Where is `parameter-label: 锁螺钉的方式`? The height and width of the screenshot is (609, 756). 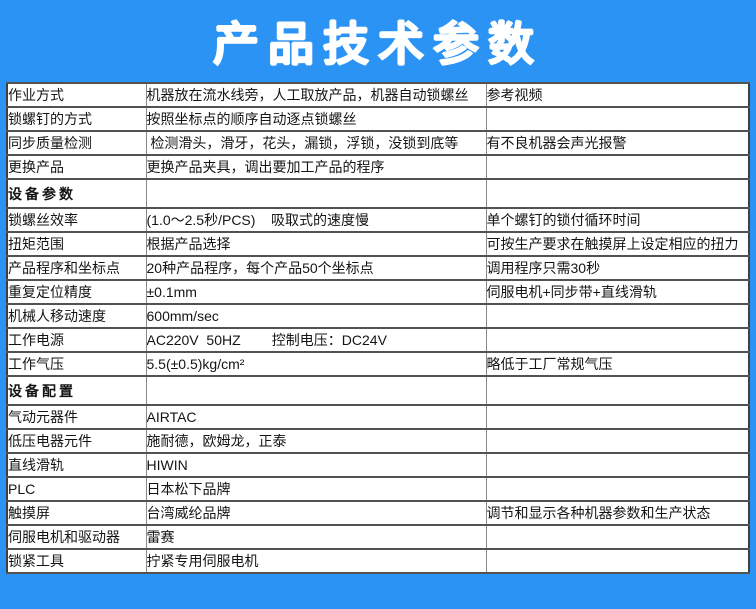 parameter-label: 锁螺钉的方式 is located at coordinates (76, 119).